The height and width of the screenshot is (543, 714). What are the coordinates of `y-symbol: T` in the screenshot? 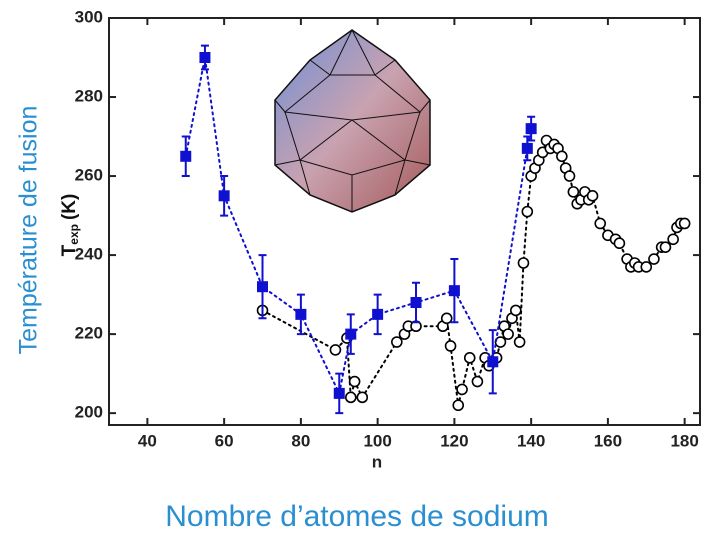 It's located at (69, 250).